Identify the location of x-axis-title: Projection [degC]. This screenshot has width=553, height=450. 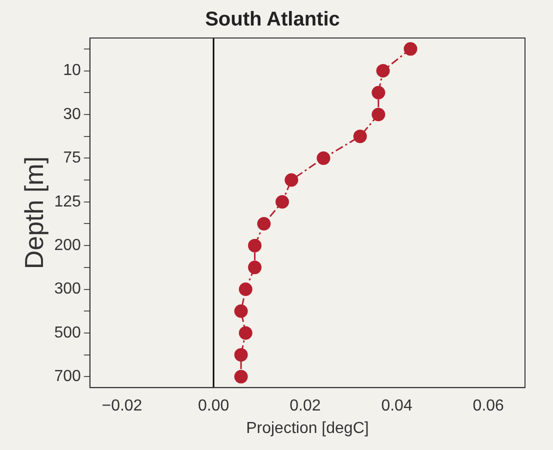
(307, 428).